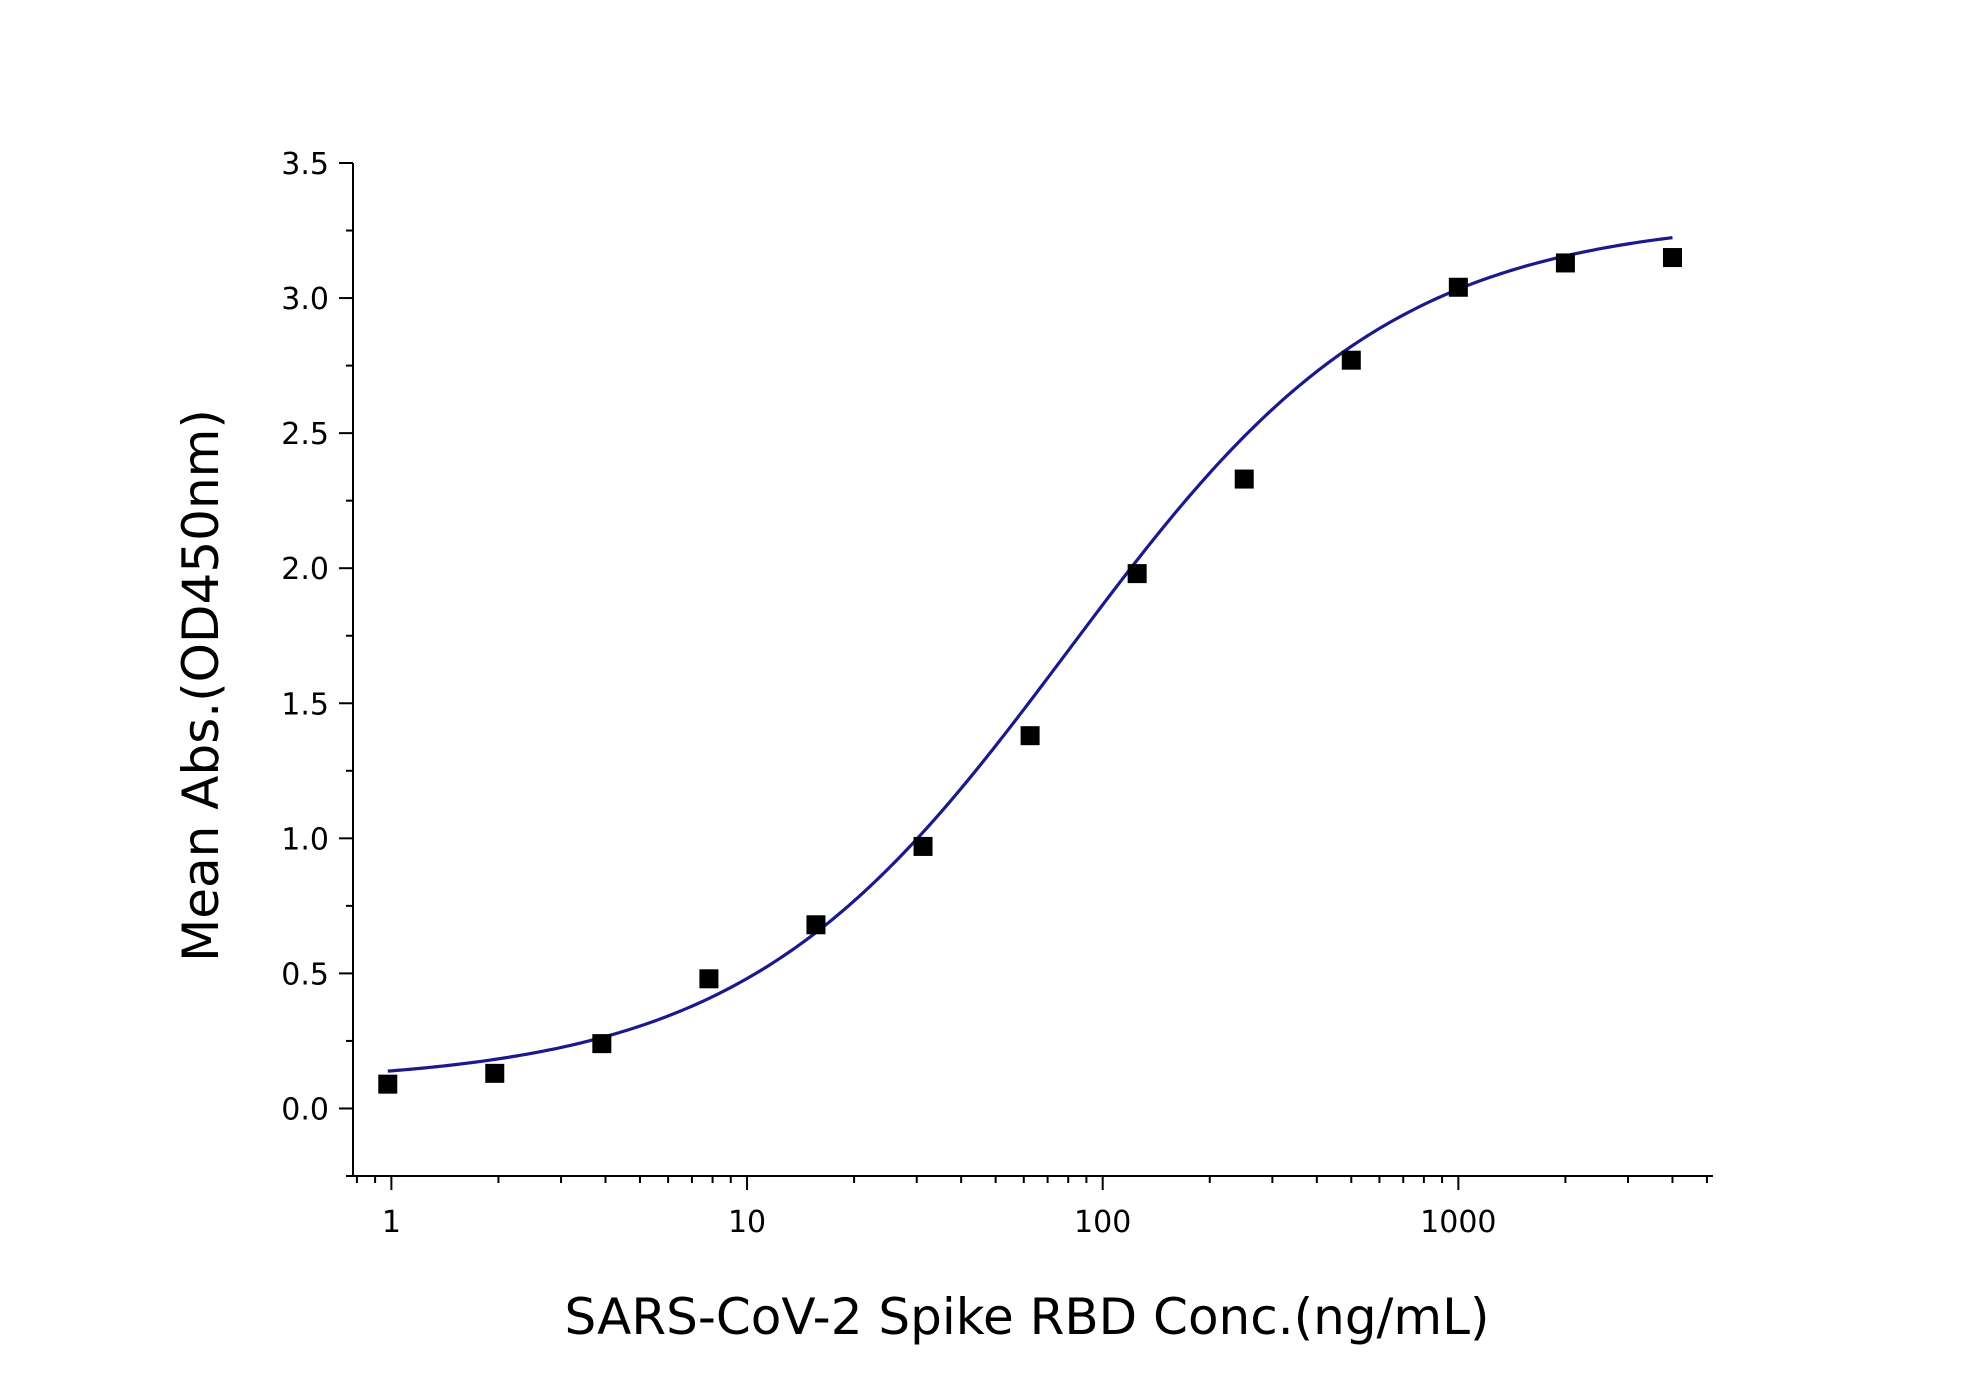  What do you see at coordinates (201, 685) in the screenshot?
I see `y-axis-title: Mean Abs.(OD450nm)` at bounding box center [201, 685].